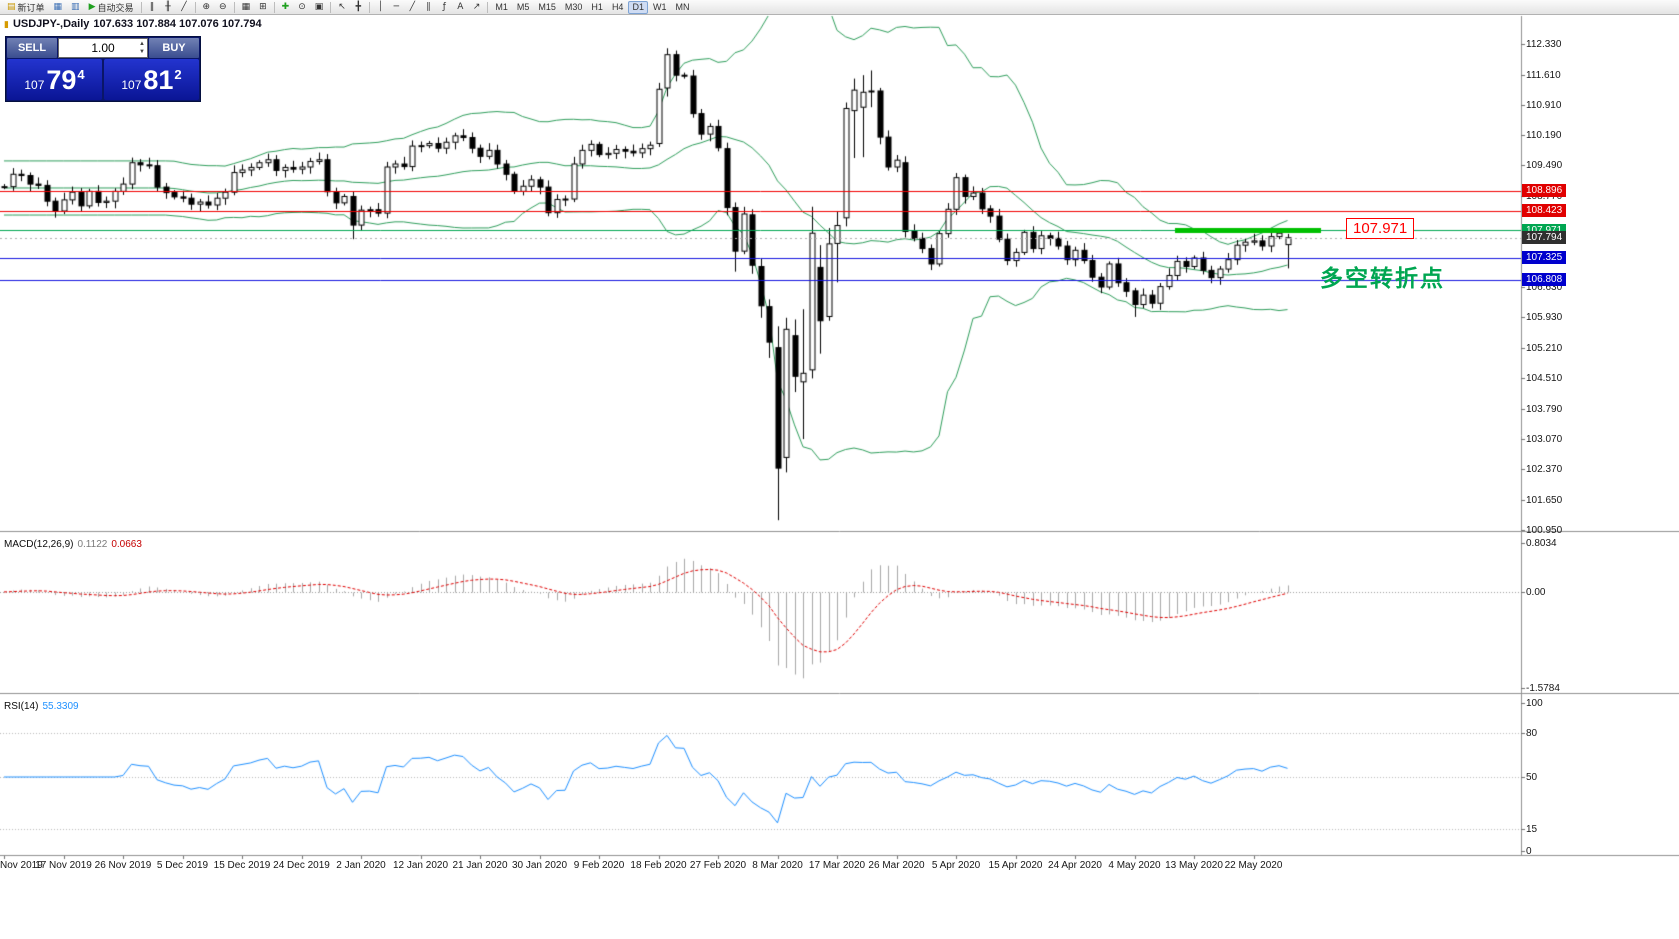 This screenshot has width=1679, height=939. I want to click on zoom-in-icon: ⊕, so click(206, 6).